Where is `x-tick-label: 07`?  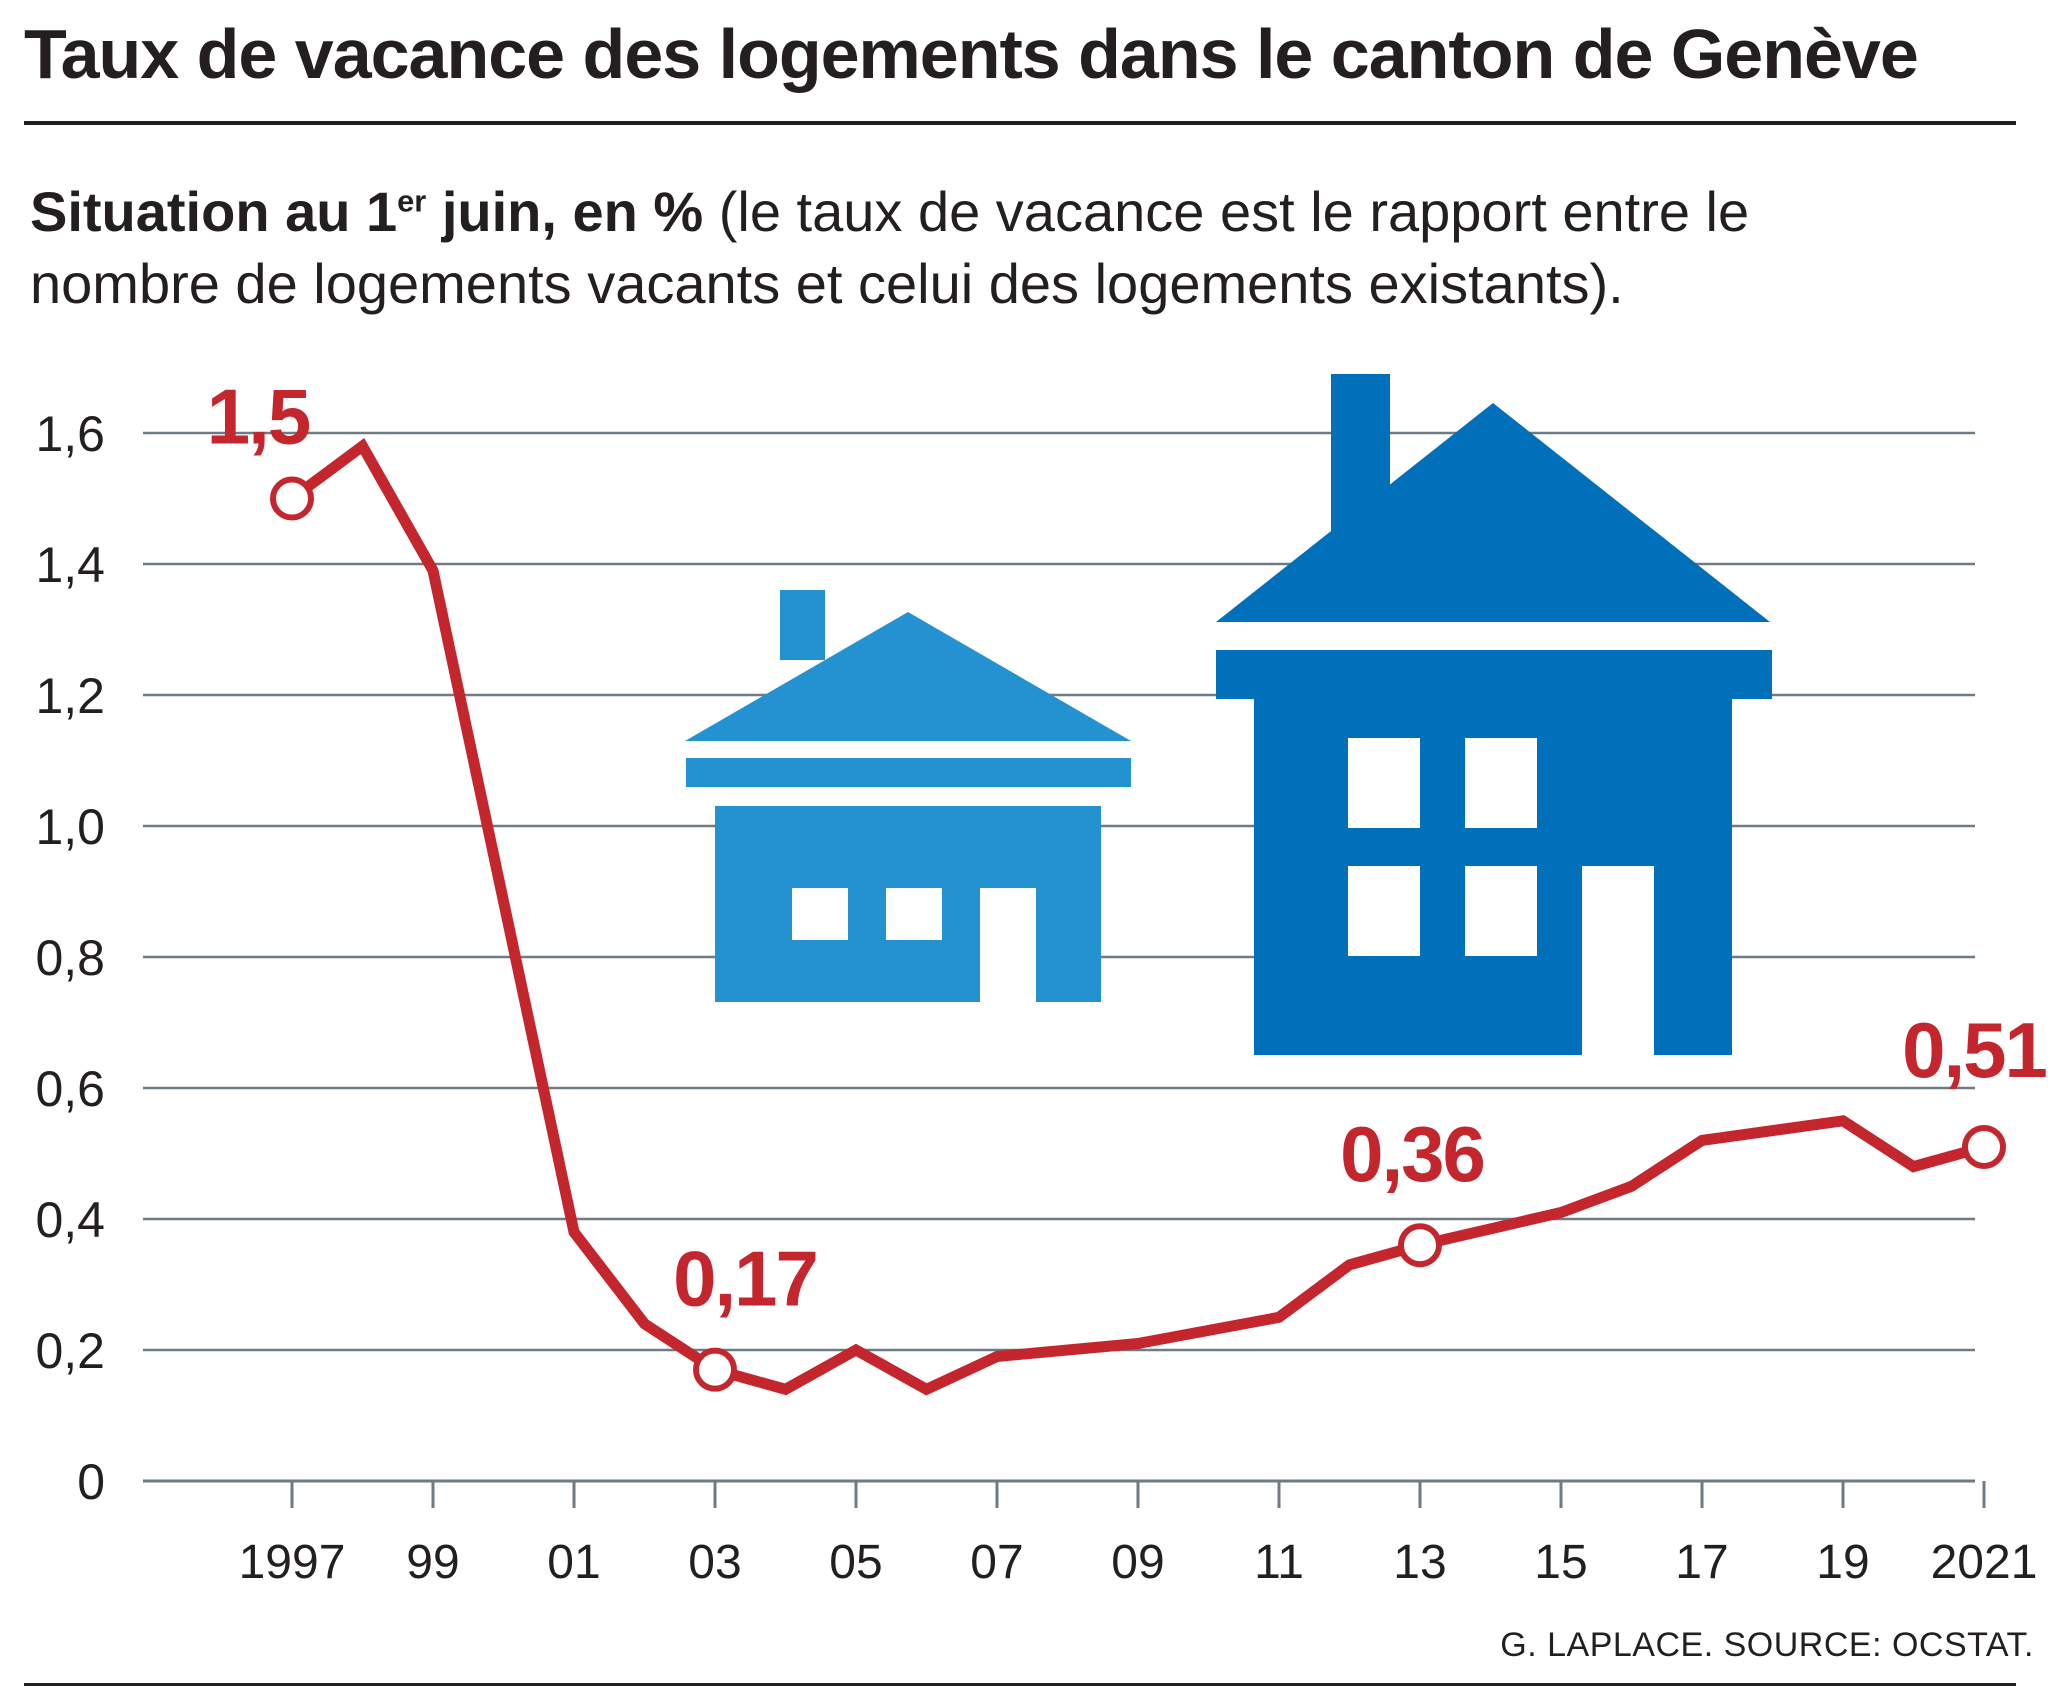
x-tick-label: 07 is located at coordinates (996, 1562).